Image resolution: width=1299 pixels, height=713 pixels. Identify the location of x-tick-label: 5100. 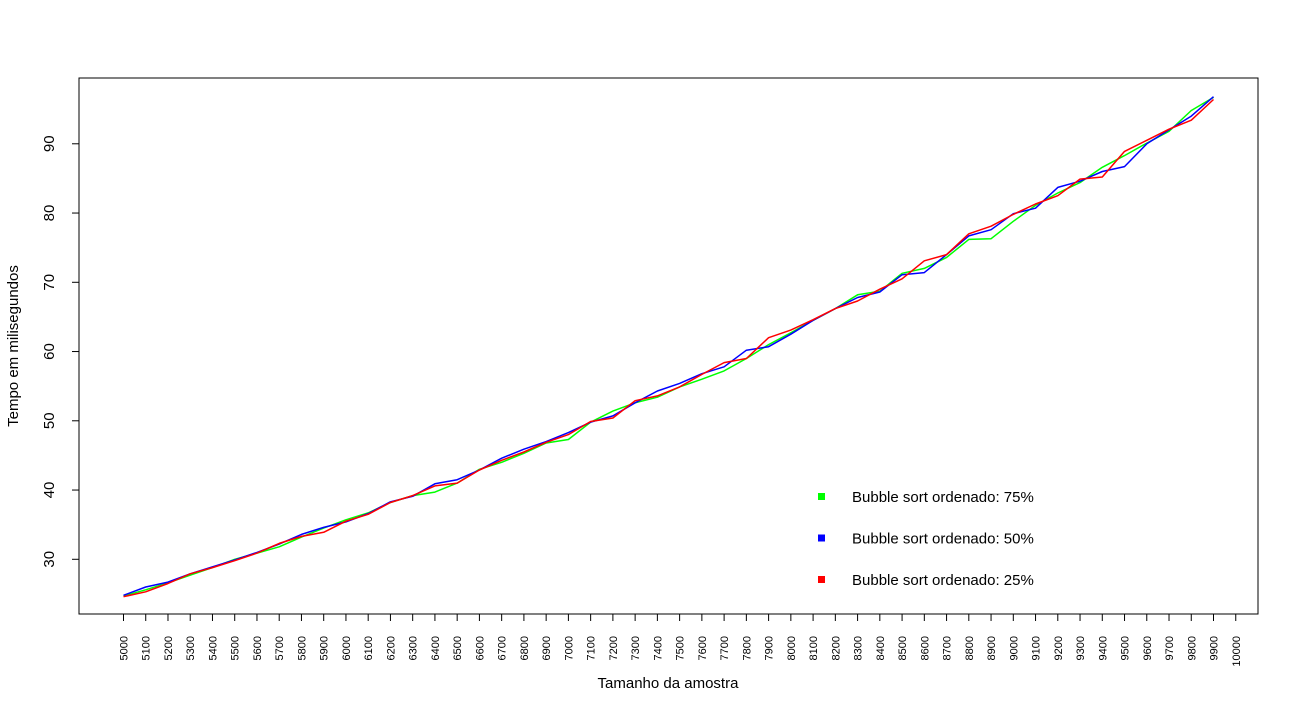
(147, 648).